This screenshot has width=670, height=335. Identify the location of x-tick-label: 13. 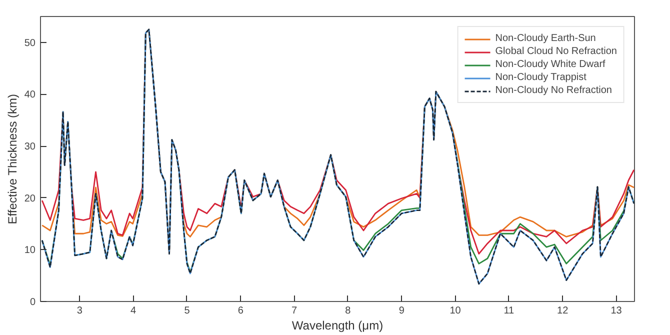
(616, 311).